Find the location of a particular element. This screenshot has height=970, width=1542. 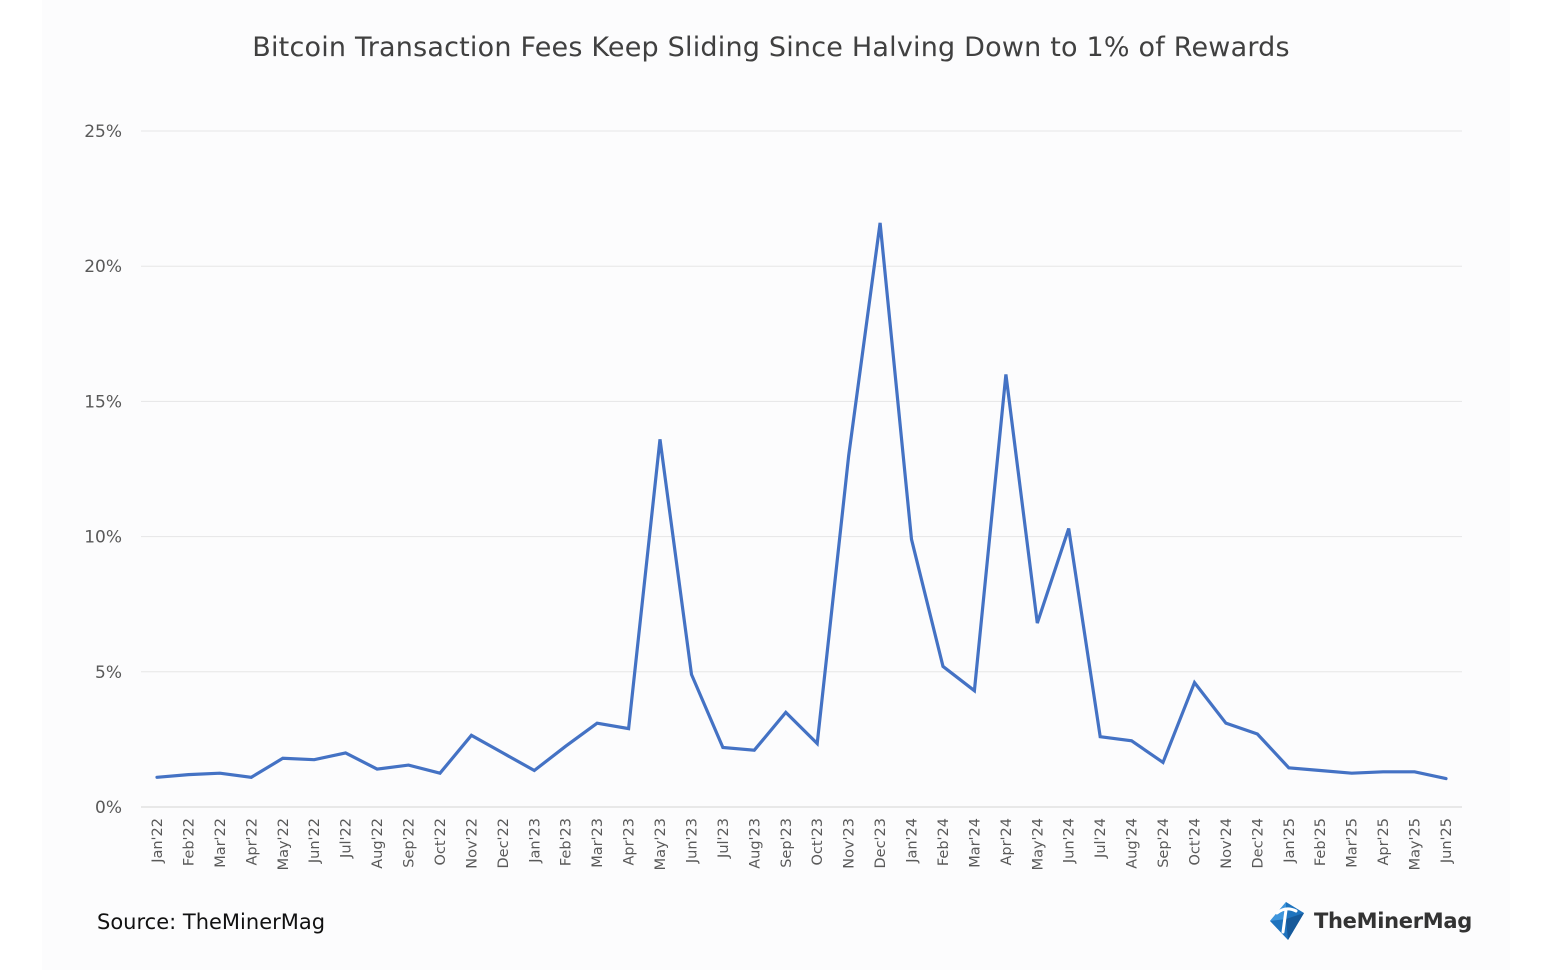

x-tick-label: Feb'24 is located at coordinates (944, 842).